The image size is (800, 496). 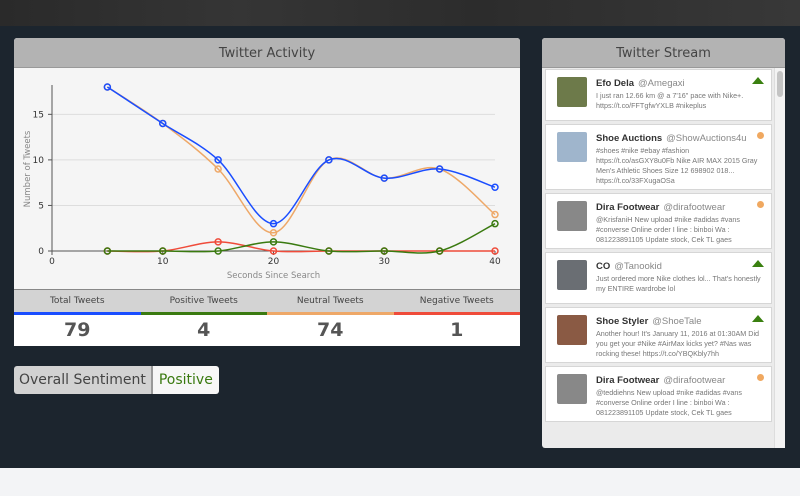 I want to click on sentiment-value: Positive, so click(x=185, y=380).